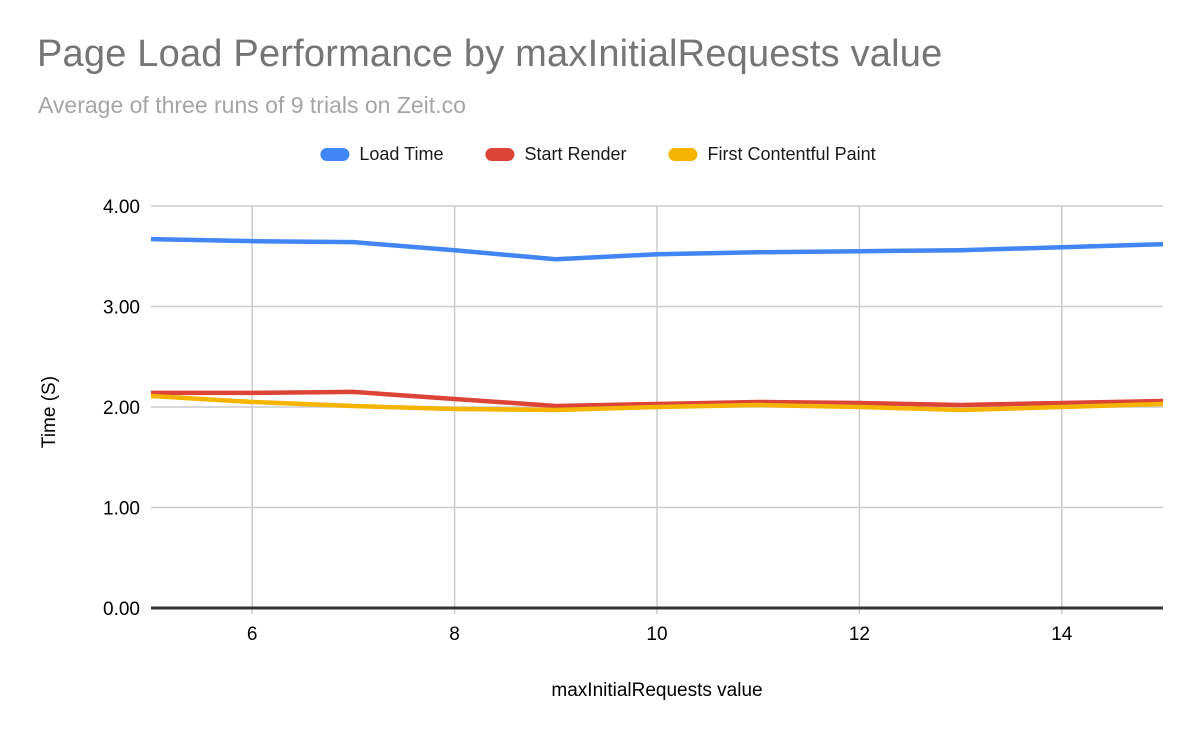 This screenshot has width=1200, height=742. What do you see at coordinates (859, 634) in the screenshot?
I see `x-tick-label-12: 12` at bounding box center [859, 634].